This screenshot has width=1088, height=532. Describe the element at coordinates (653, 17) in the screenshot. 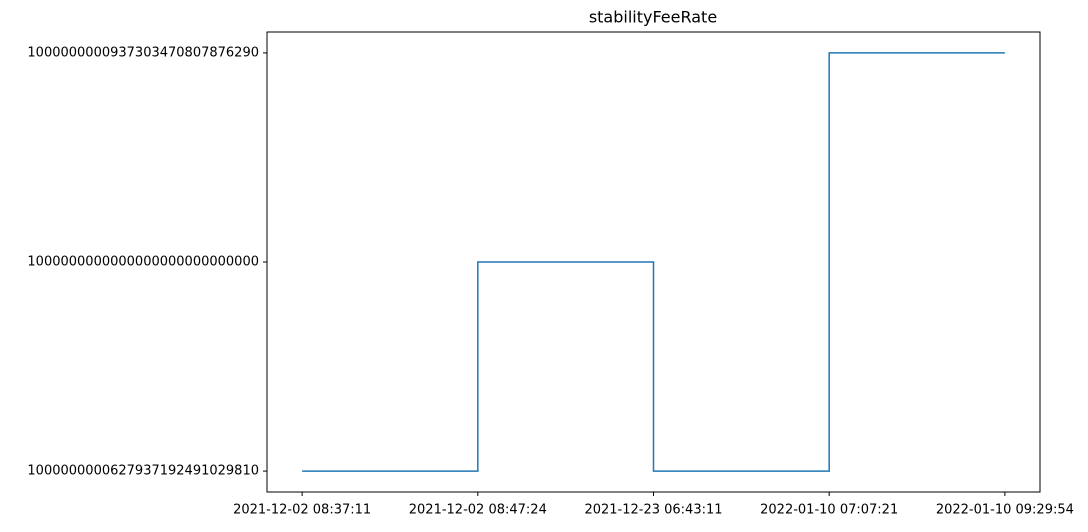

I see `chart-title: stabilityFeeRate` at that location.